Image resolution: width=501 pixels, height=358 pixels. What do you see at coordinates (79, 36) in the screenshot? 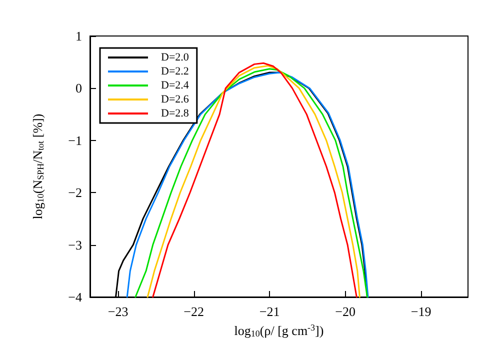
I see `y-tick-label: 1` at bounding box center [79, 36].